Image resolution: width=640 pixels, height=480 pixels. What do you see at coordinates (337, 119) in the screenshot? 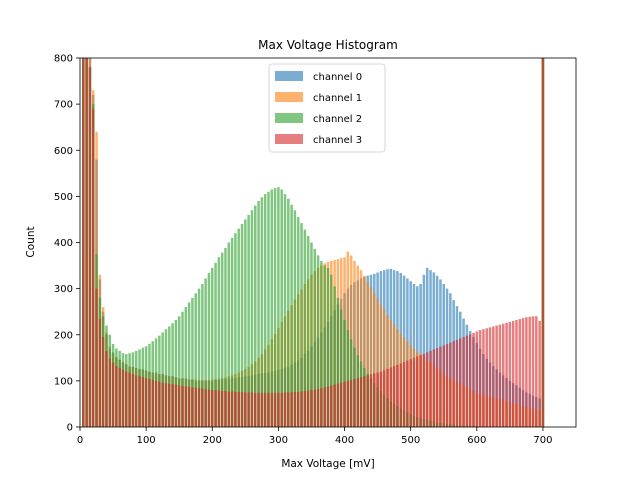
I see `legend-label: channel 2` at bounding box center [337, 119].